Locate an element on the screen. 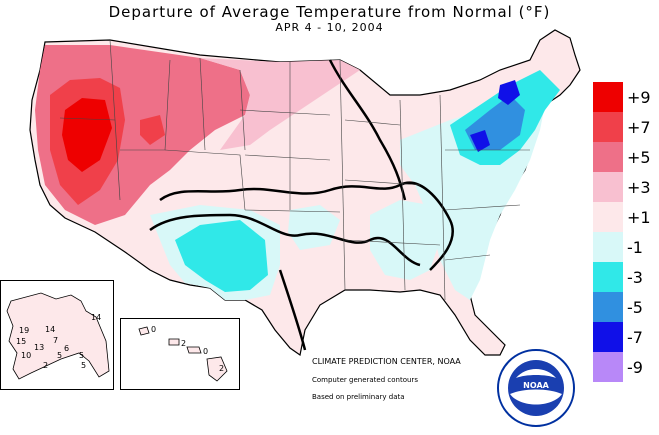 The height and width of the screenshot is (435, 659). region-plus-9-nevada is located at coordinates (87, 135).